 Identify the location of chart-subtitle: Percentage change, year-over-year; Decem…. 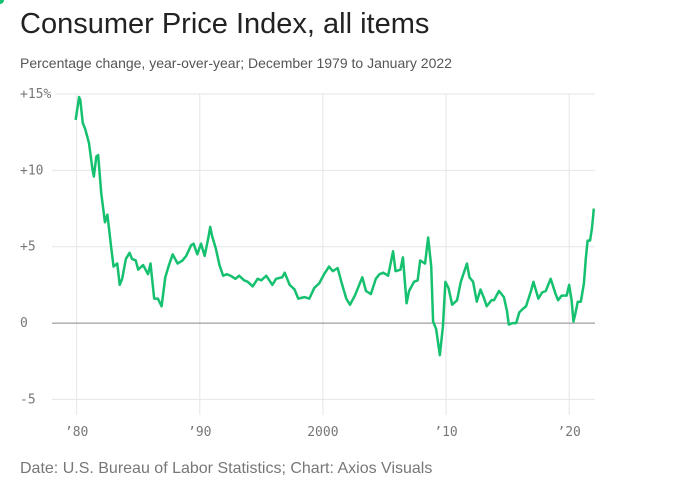
(236, 63).